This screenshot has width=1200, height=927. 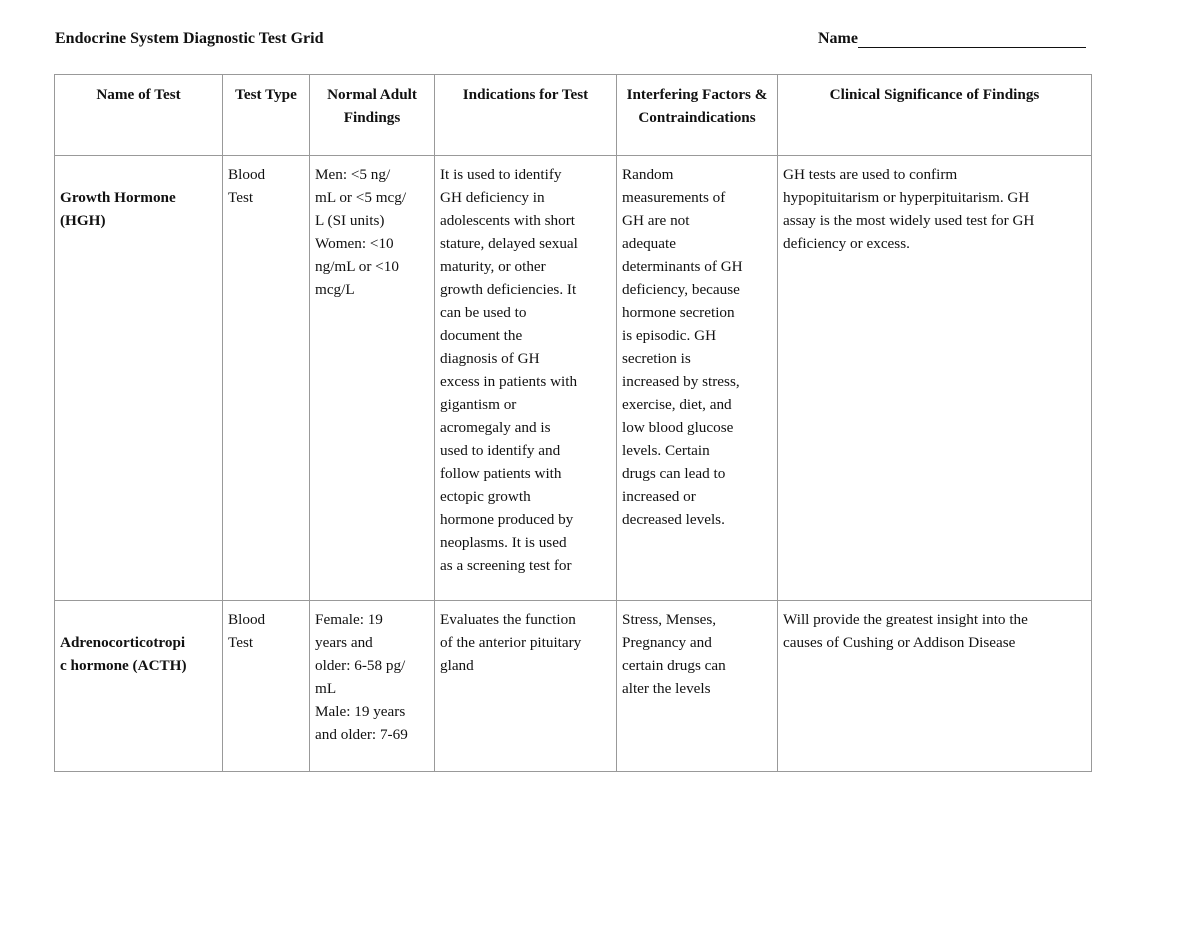 I want to click on document-title: Endocrine System Diagnostic Test Grid, so click(x=189, y=38).